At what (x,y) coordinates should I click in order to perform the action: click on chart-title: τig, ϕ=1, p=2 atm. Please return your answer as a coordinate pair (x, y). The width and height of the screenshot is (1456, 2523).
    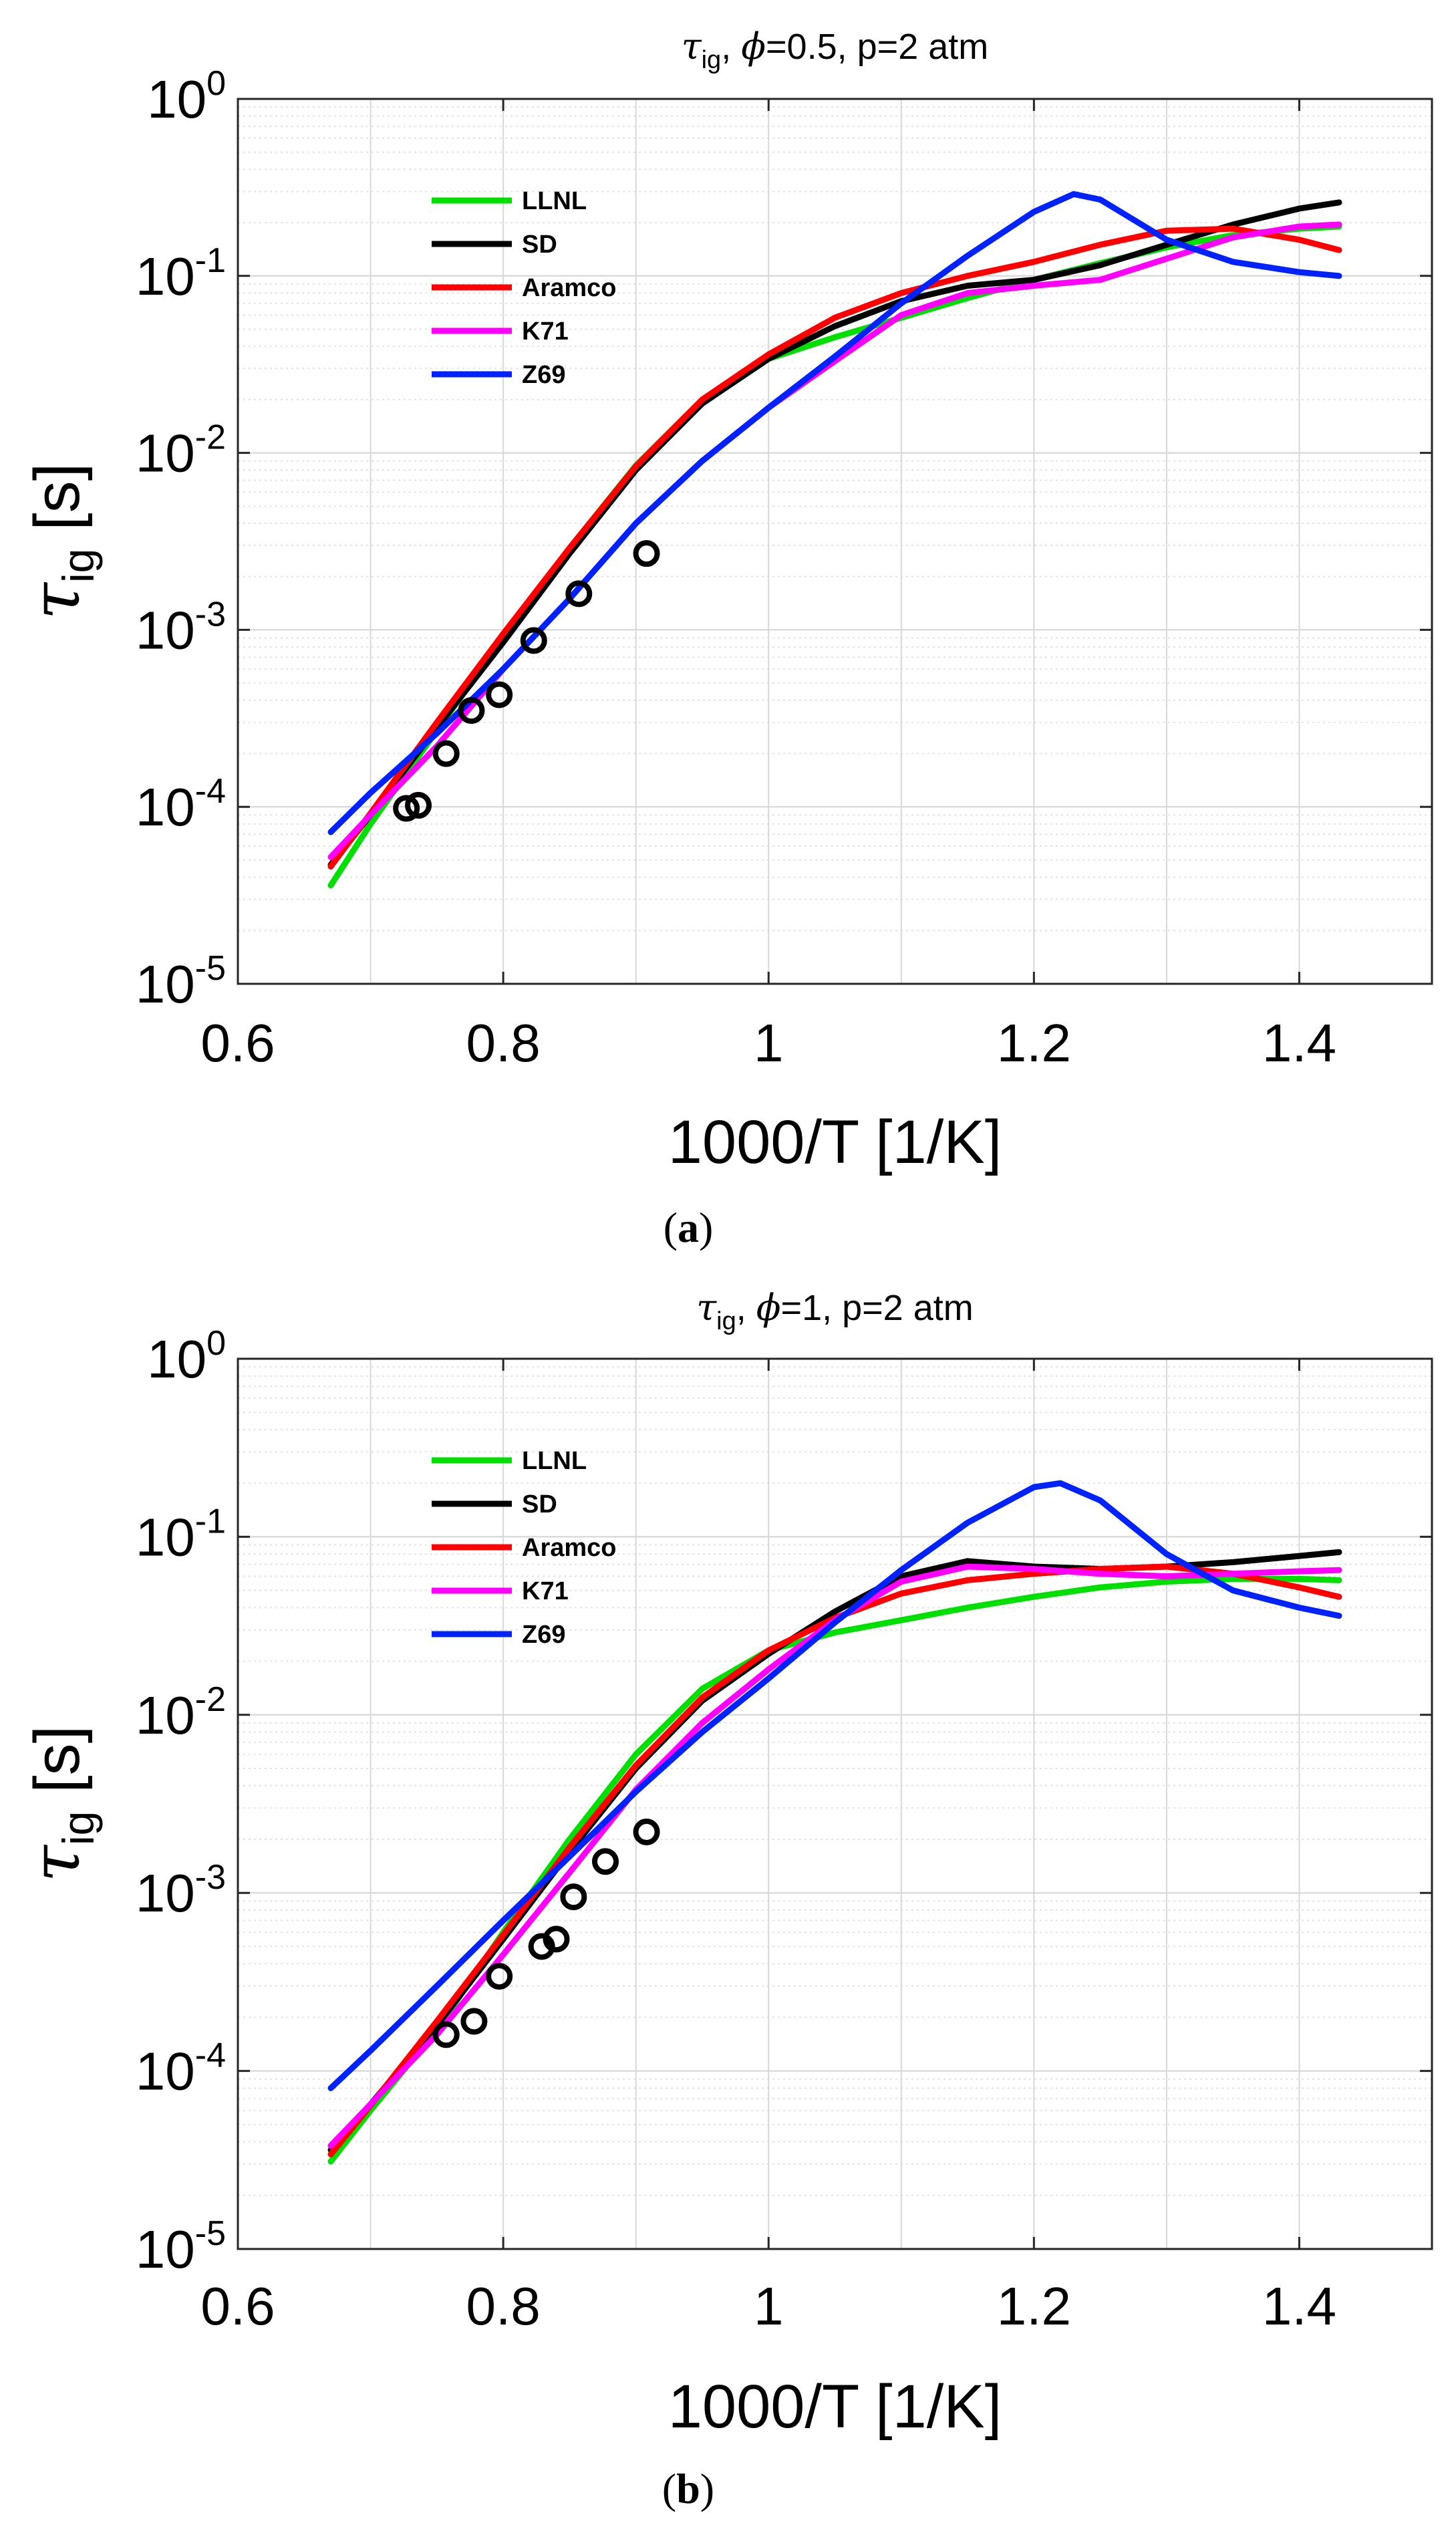
    Looking at the image, I should click on (835, 1311).